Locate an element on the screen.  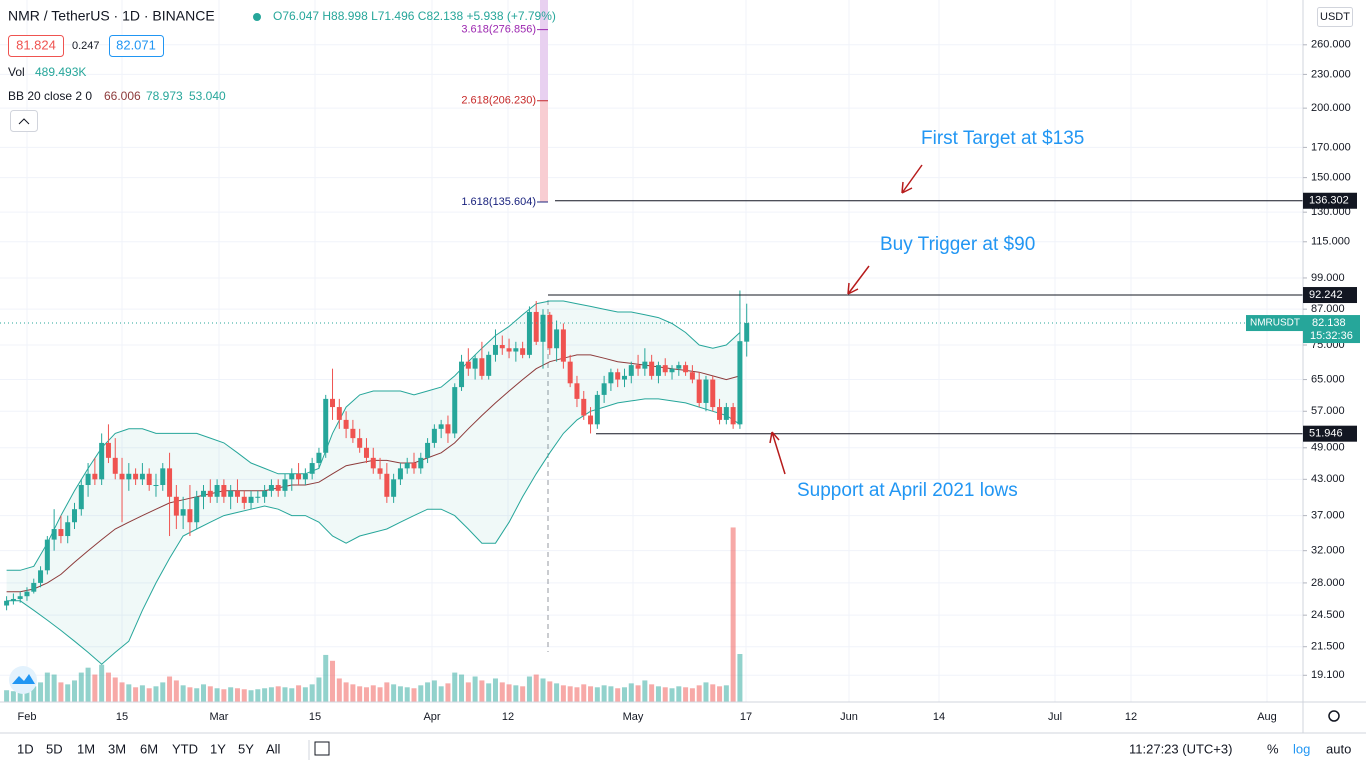
y-tick-label: 150.000 is located at coordinates (1331, 178).